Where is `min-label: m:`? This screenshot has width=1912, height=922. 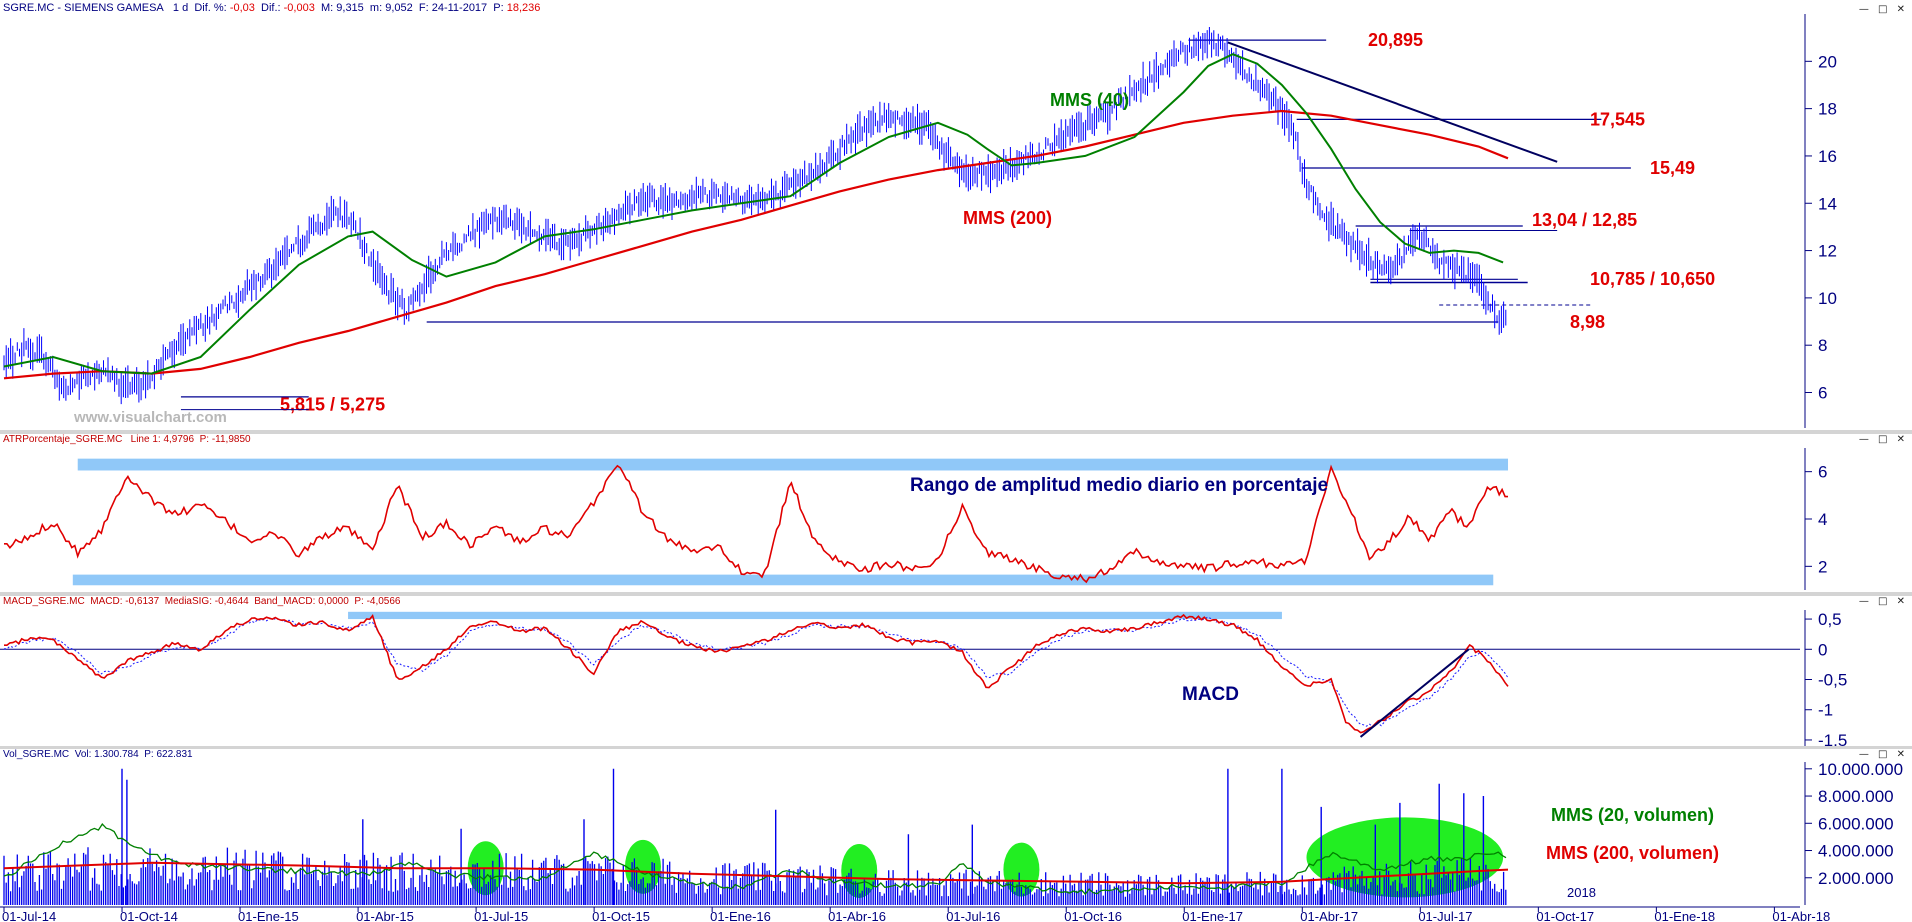
min-label: m: is located at coordinates (376, 8).